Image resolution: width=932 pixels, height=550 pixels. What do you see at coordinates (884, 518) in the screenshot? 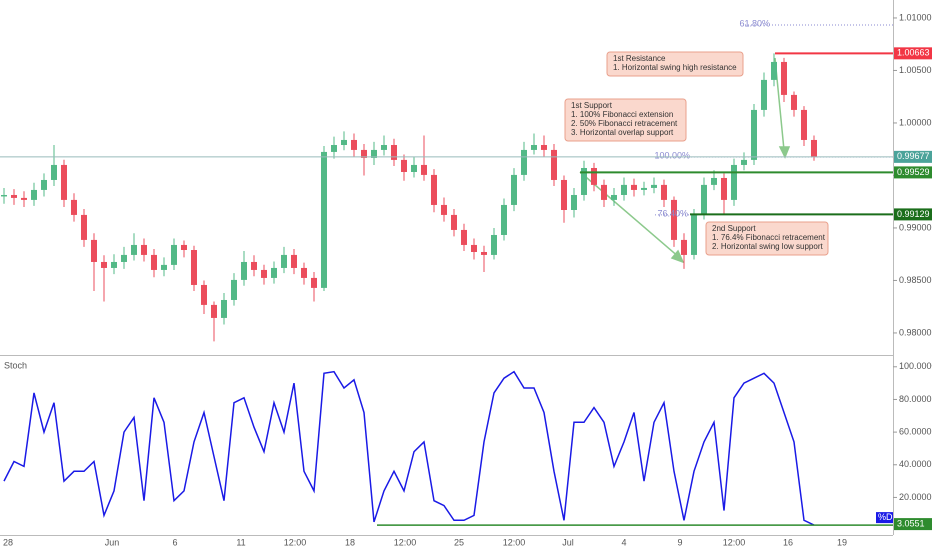
I see `legend-box` at bounding box center [884, 518].